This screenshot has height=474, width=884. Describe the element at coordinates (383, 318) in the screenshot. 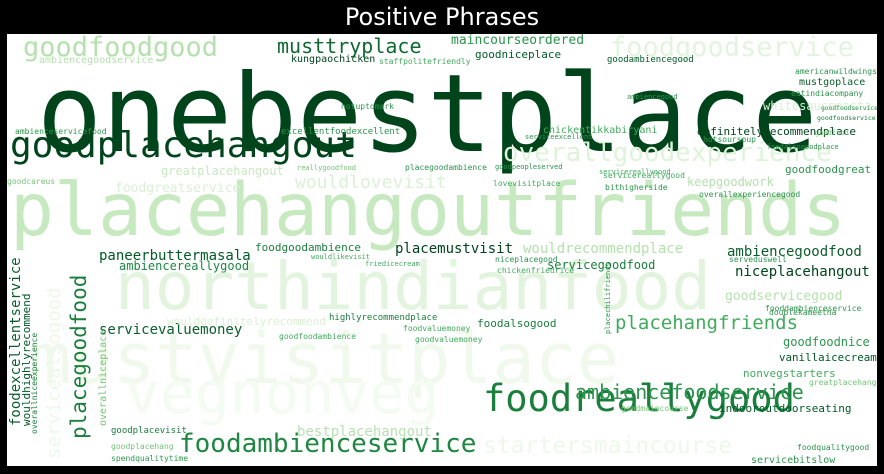

I see `word-highlyrecommendplace: highlyrecommendplace` at that location.